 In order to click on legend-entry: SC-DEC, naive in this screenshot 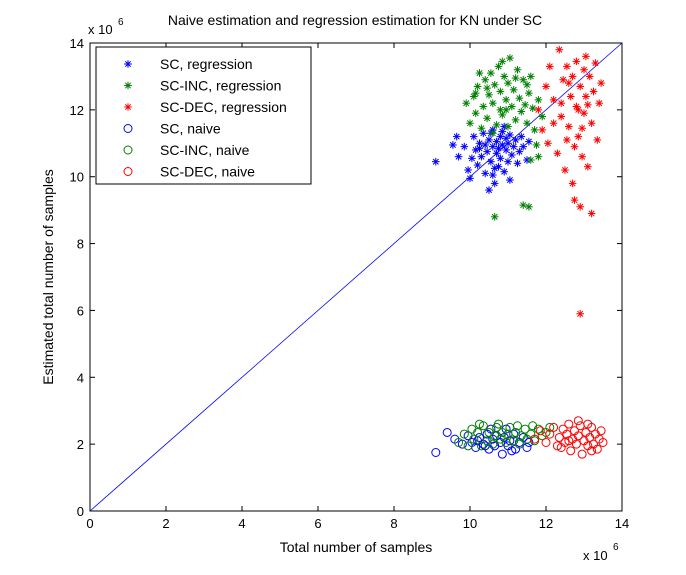, I will do `click(207, 172)`.